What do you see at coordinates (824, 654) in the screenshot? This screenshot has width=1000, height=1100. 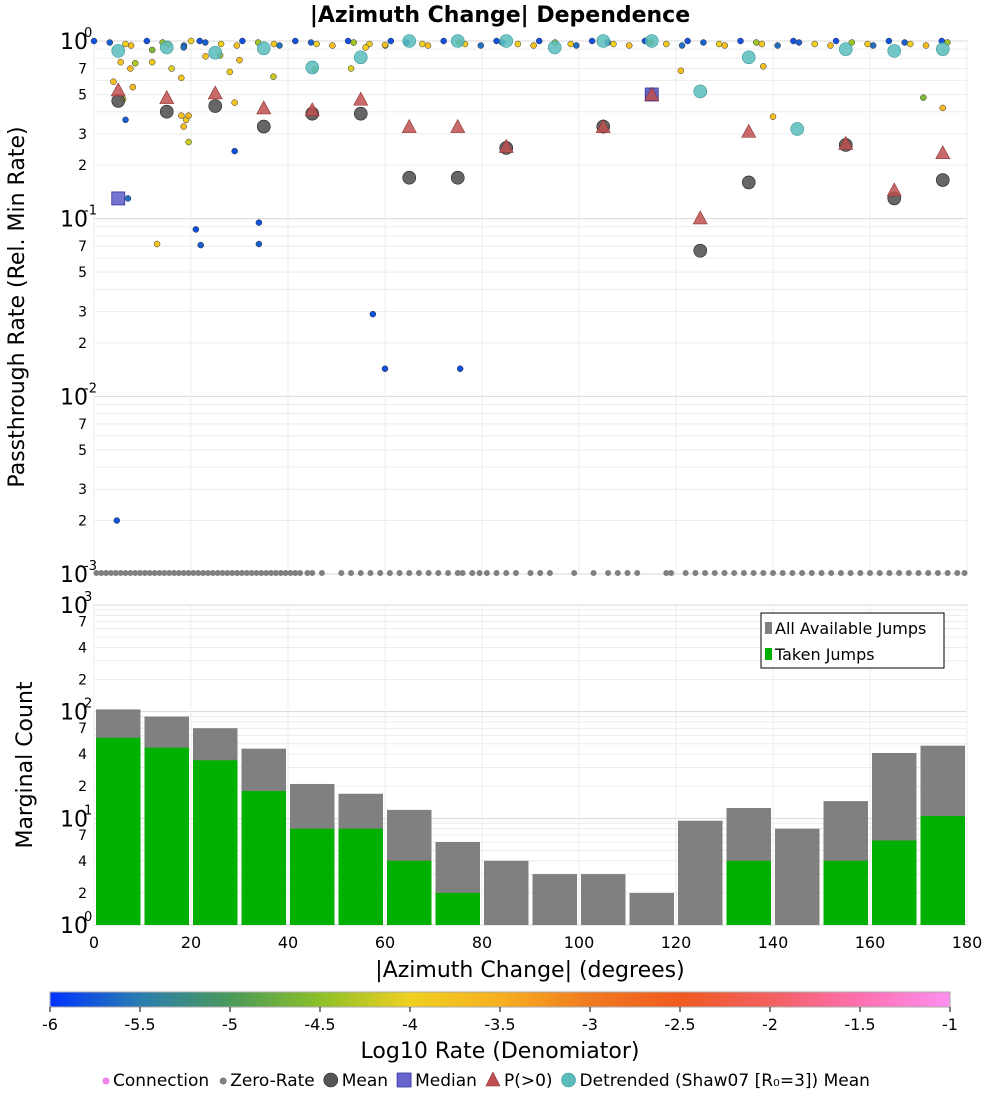 I see `legend-label-taken: Taken Jumps` at bounding box center [824, 654].